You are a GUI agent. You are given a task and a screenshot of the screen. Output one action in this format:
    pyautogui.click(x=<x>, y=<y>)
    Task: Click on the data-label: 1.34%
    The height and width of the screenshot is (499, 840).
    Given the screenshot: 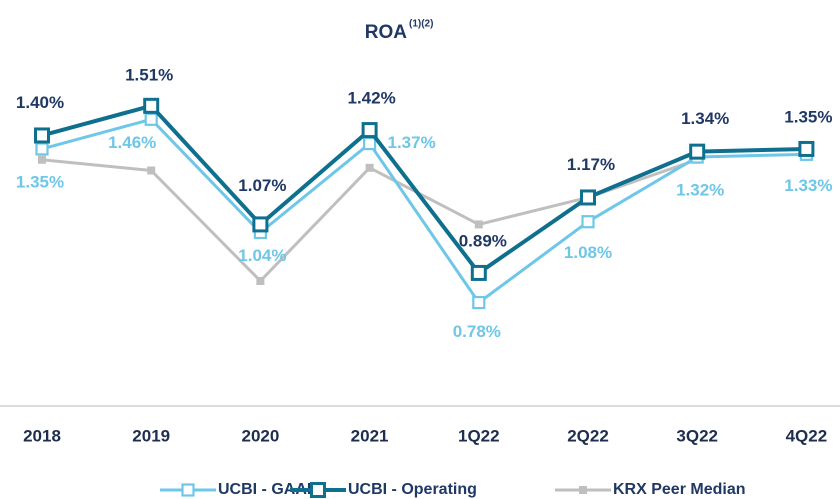 What is the action you would take?
    pyautogui.click(x=705, y=118)
    